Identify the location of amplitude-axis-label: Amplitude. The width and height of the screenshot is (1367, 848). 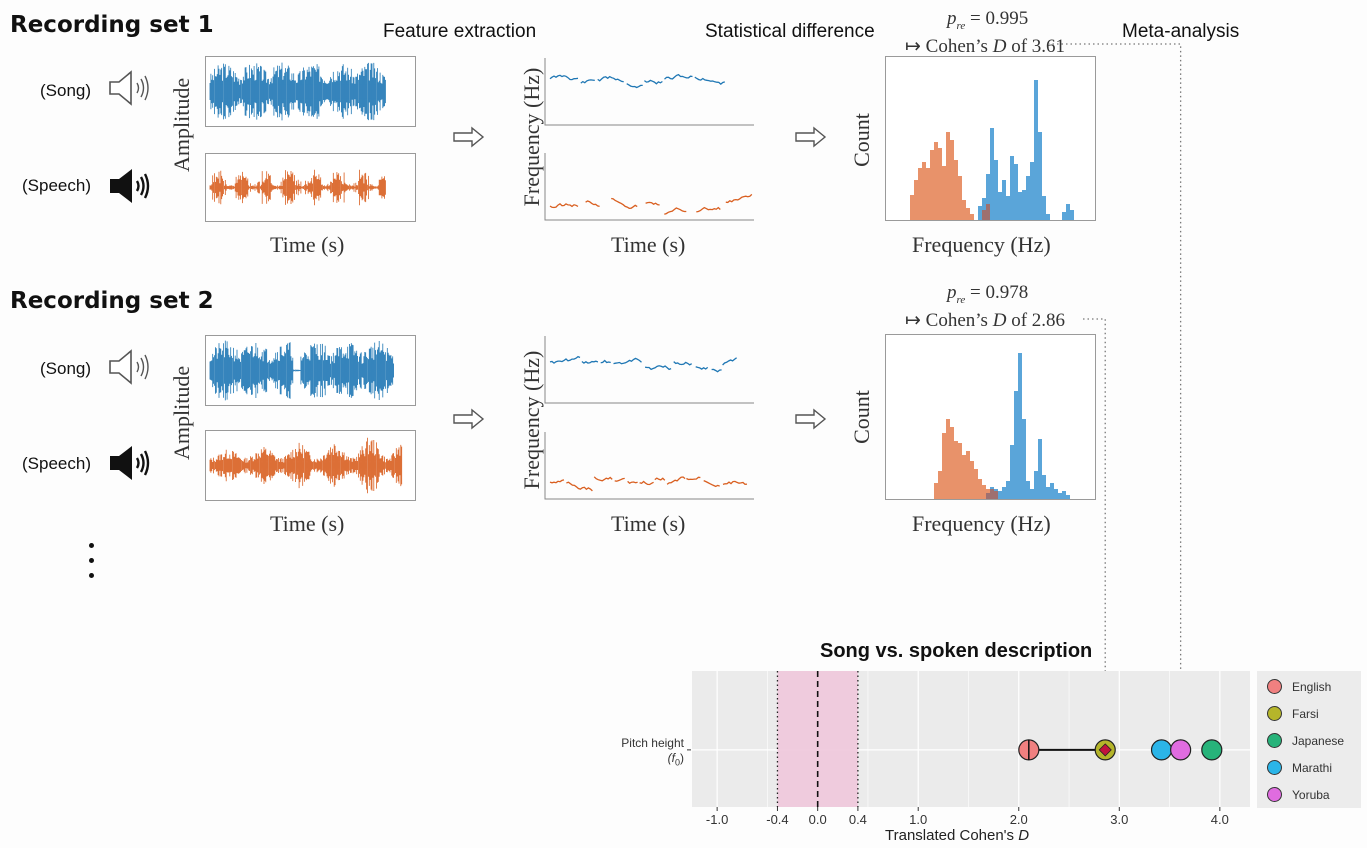
(181, 412).